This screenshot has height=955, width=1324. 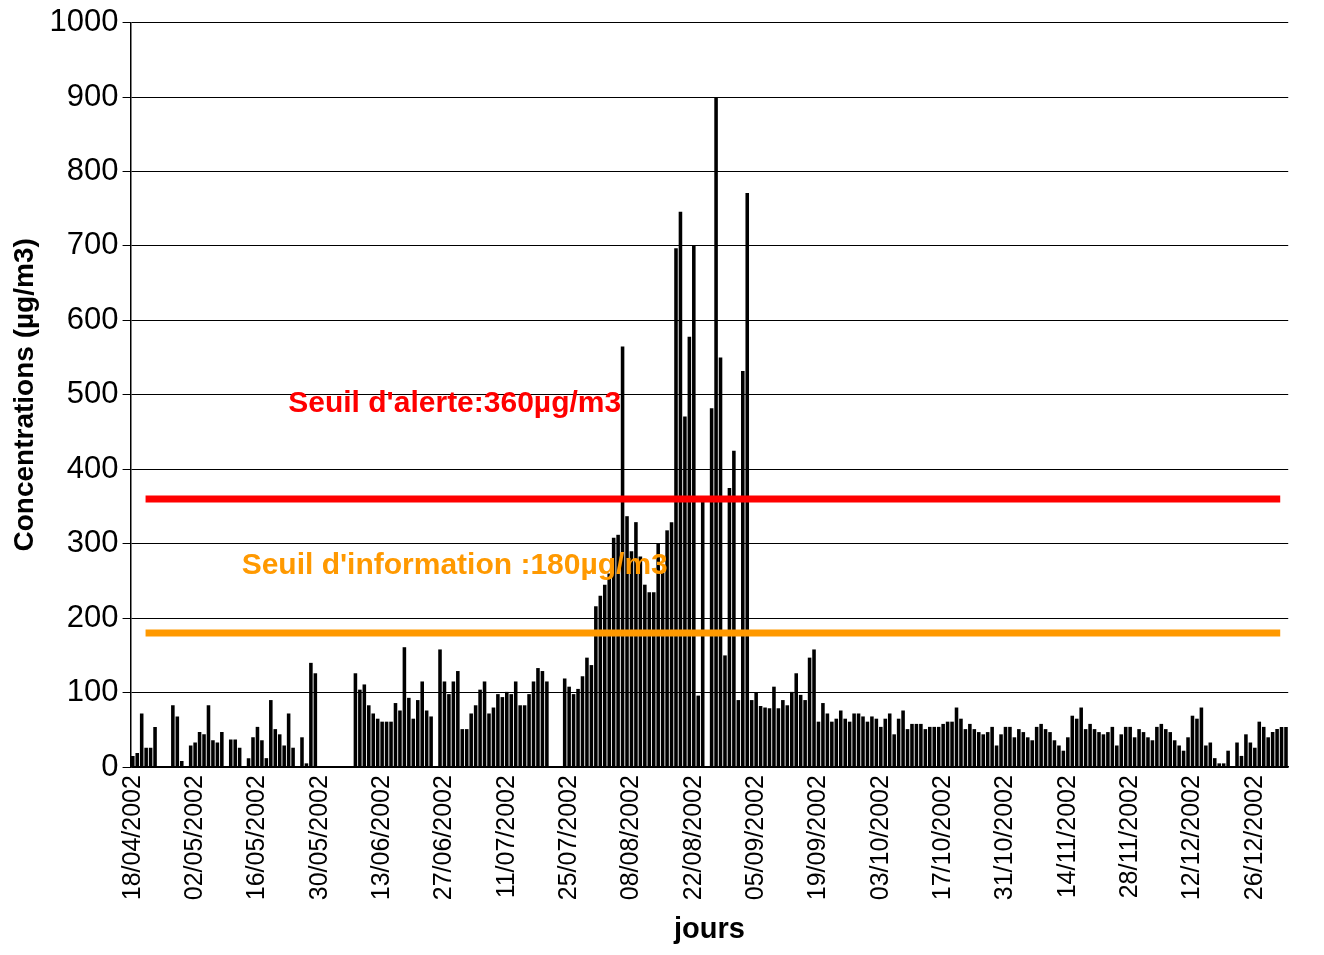 I want to click on x-tick-label: 26/12/2002, so click(x=1252, y=838).